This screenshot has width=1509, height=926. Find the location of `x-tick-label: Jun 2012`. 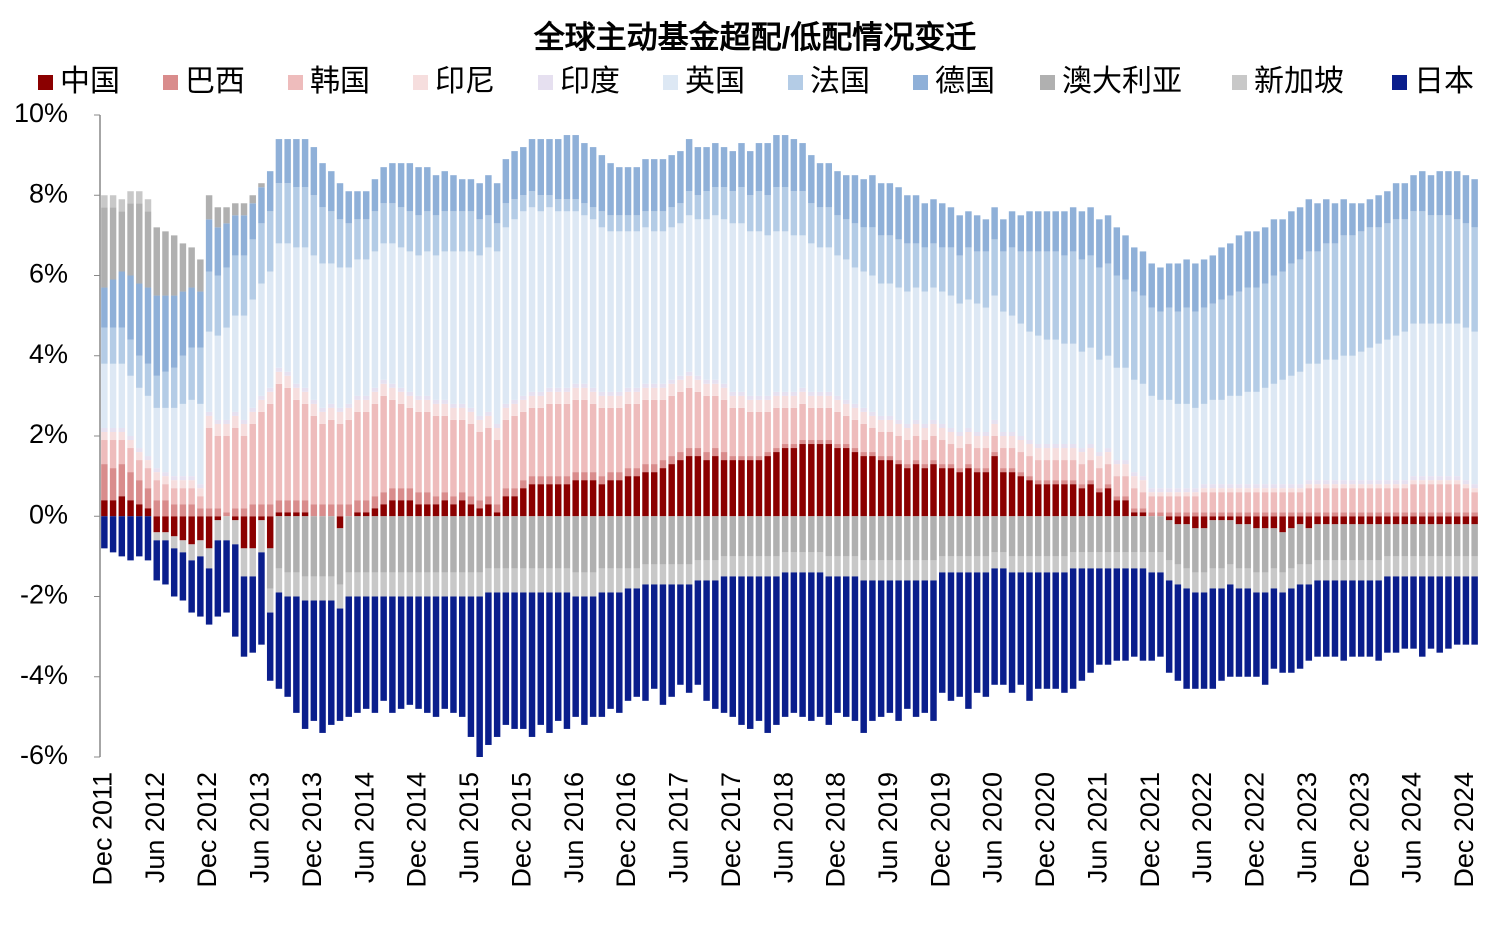

x-tick-label: Jun 2012 is located at coordinates (155, 827).